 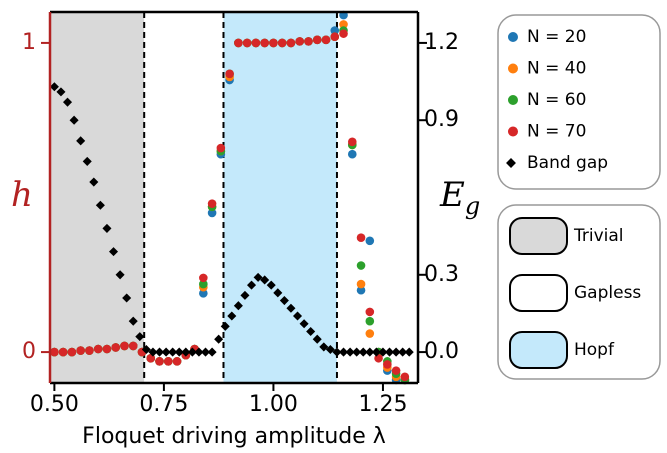 What do you see at coordinates (594, 350) in the screenshot?
I see `phase-legend-label: Hopf` at bounding box center [594, 350].